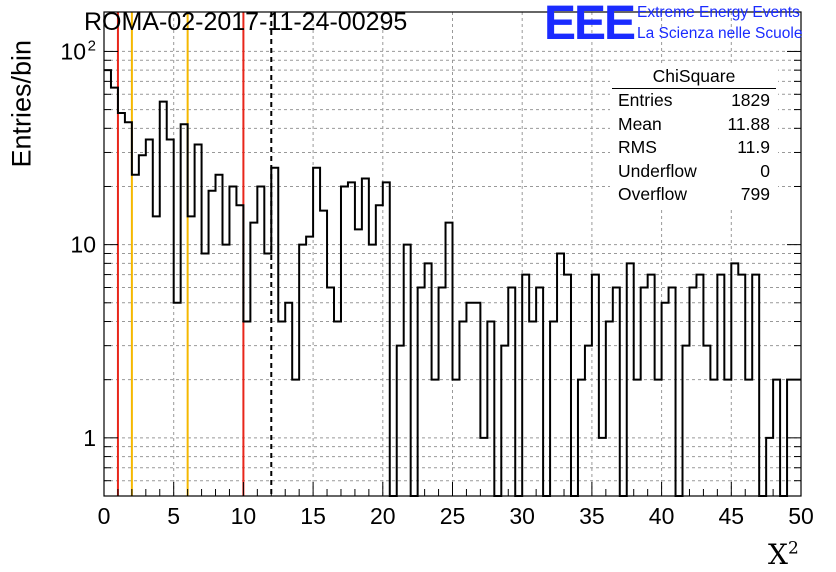 The height and width of the screenshot is (572, 836). Describe the element at coordinates (89, 438) in the screenshot. I see `y-tick-label: 1` at that location.